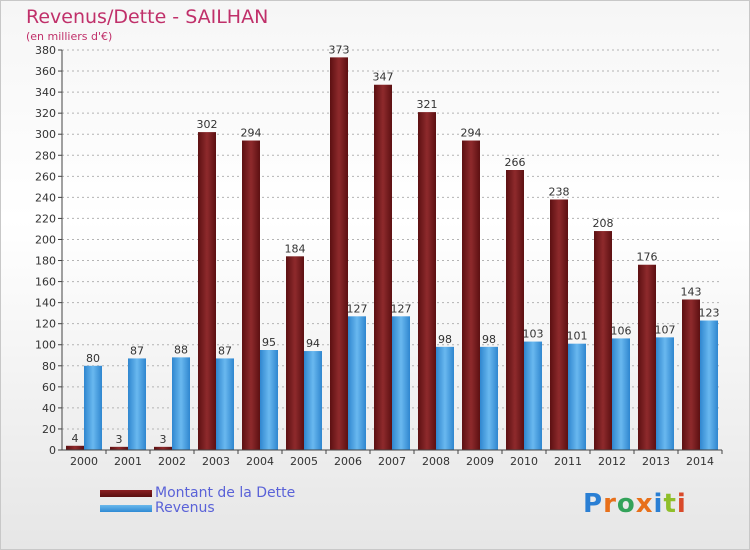  I want to click on logo-letter: r, so click(610, 504).